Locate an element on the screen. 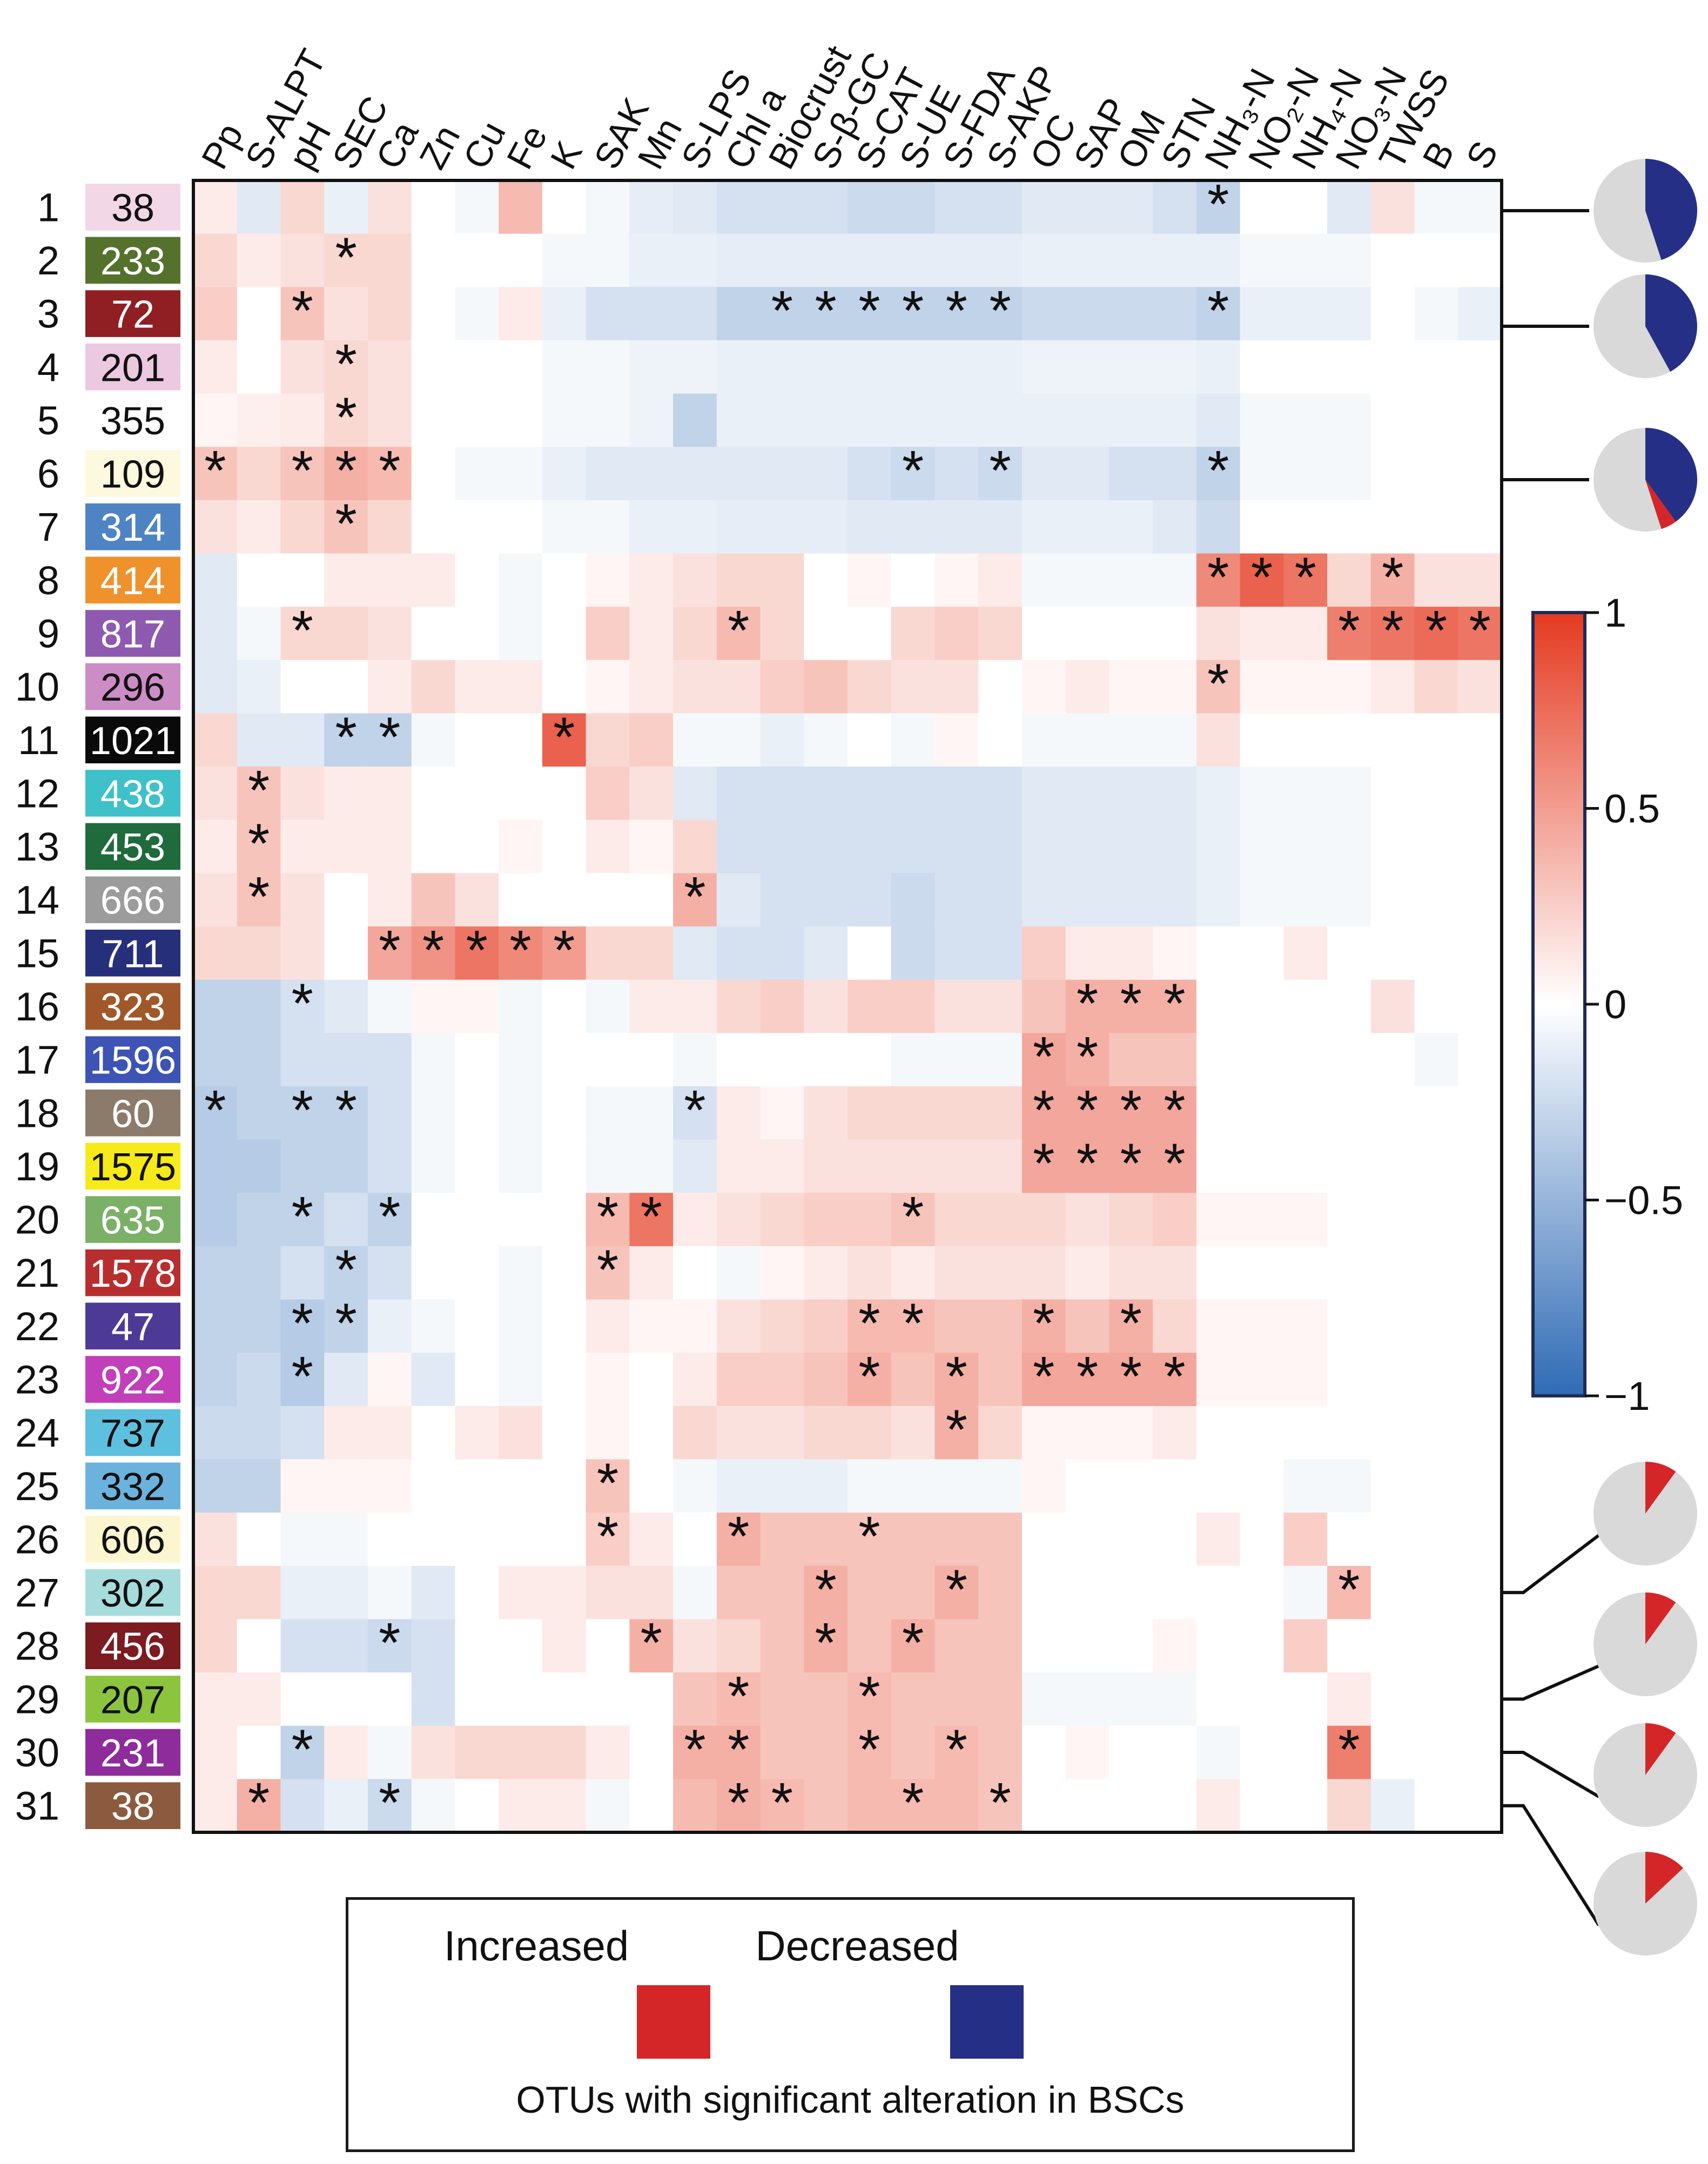 The height and width of the screenshot is (2164, 1708). pie-slice-decreased is located at coordinates (1671, 323).